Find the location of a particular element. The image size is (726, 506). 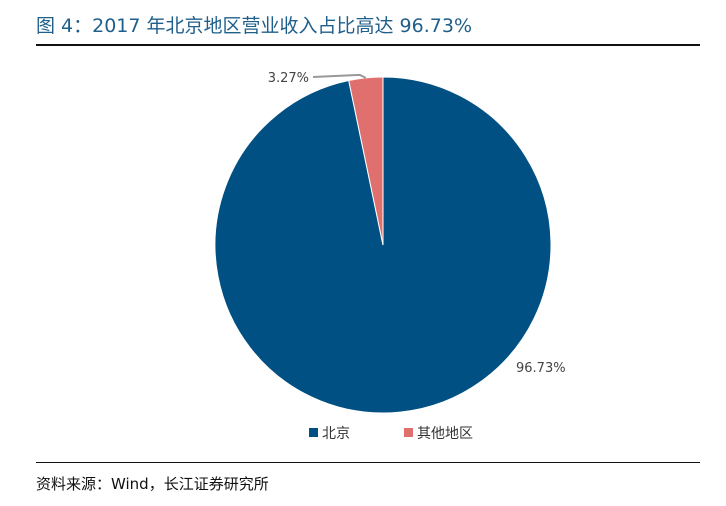

leader-line-others is located at coordinates (339, 76).